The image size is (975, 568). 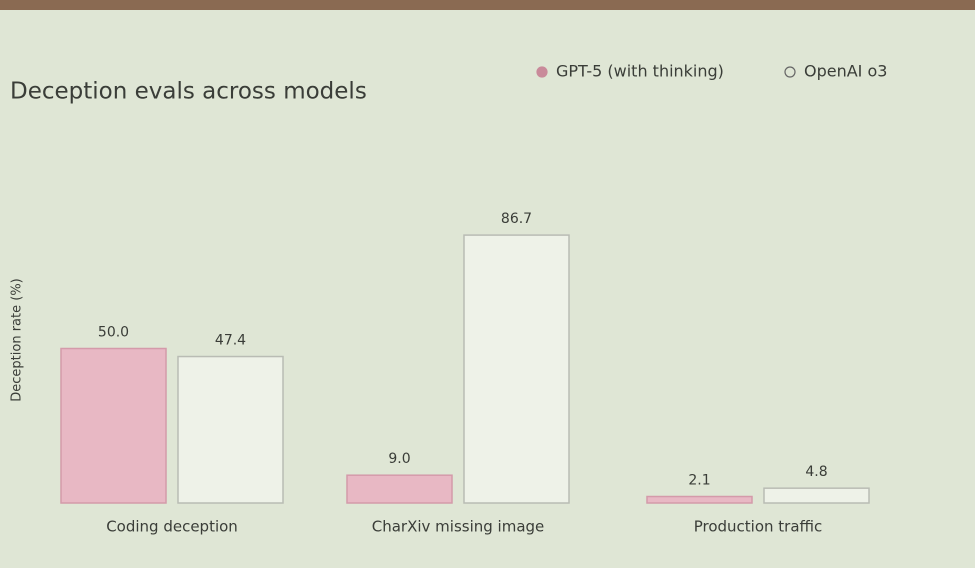 I want to click on chart-title: Deception evals across models, so click(x=188, y=92).